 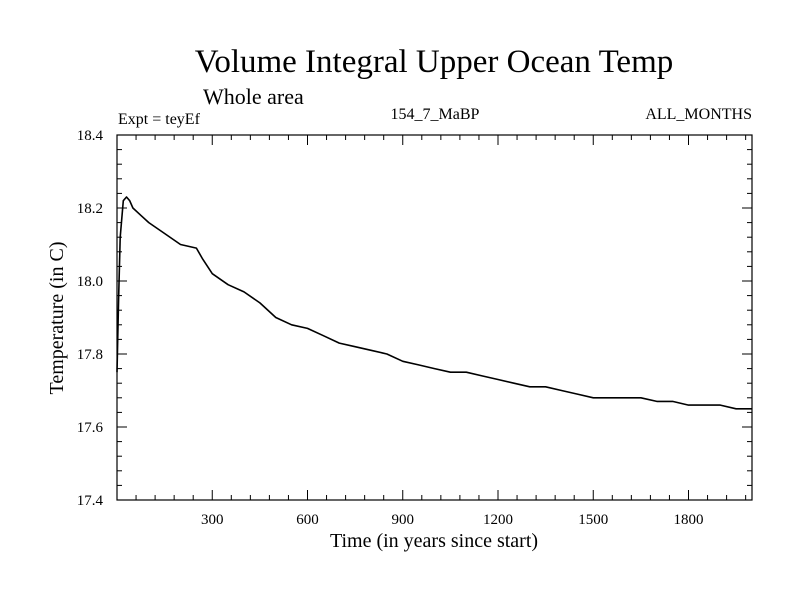 What do you see at coordinates (698, 114) in the screenshot?
I see `months-label: ALL_MONTHS` at bounding box center [698, 114].